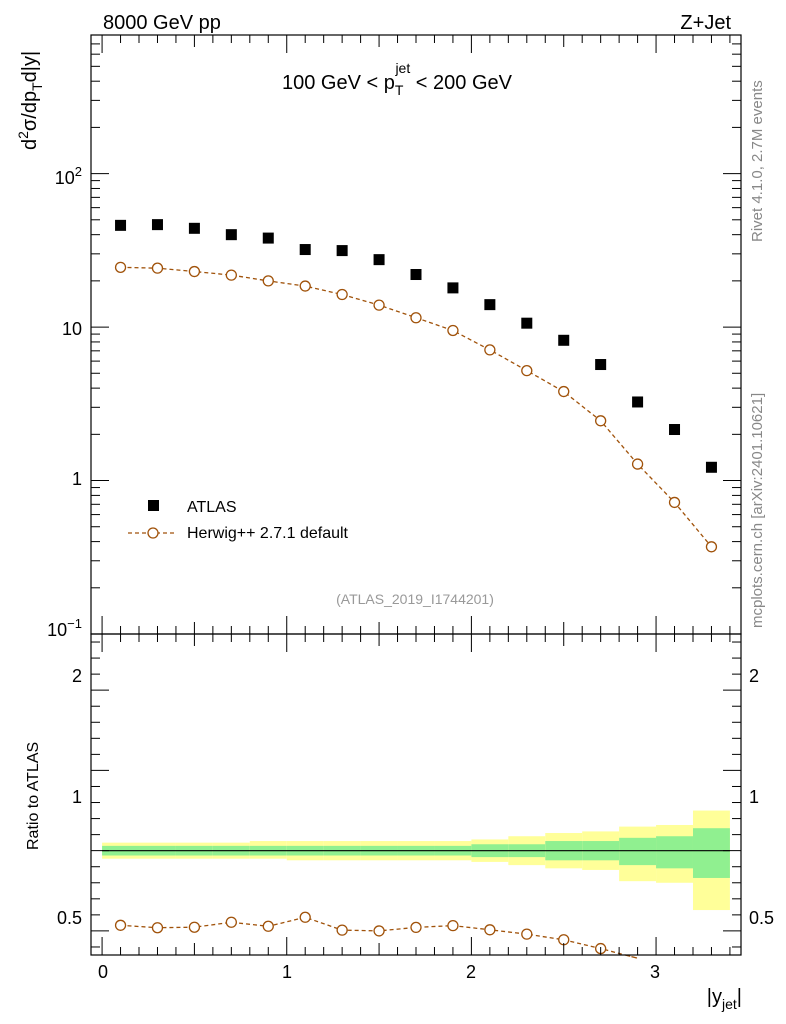 The width and height of the screenshot is (786, 1024). I want to click on panel-title: 100 GeV < pTjet < 200 GeV, so click(397, 79).